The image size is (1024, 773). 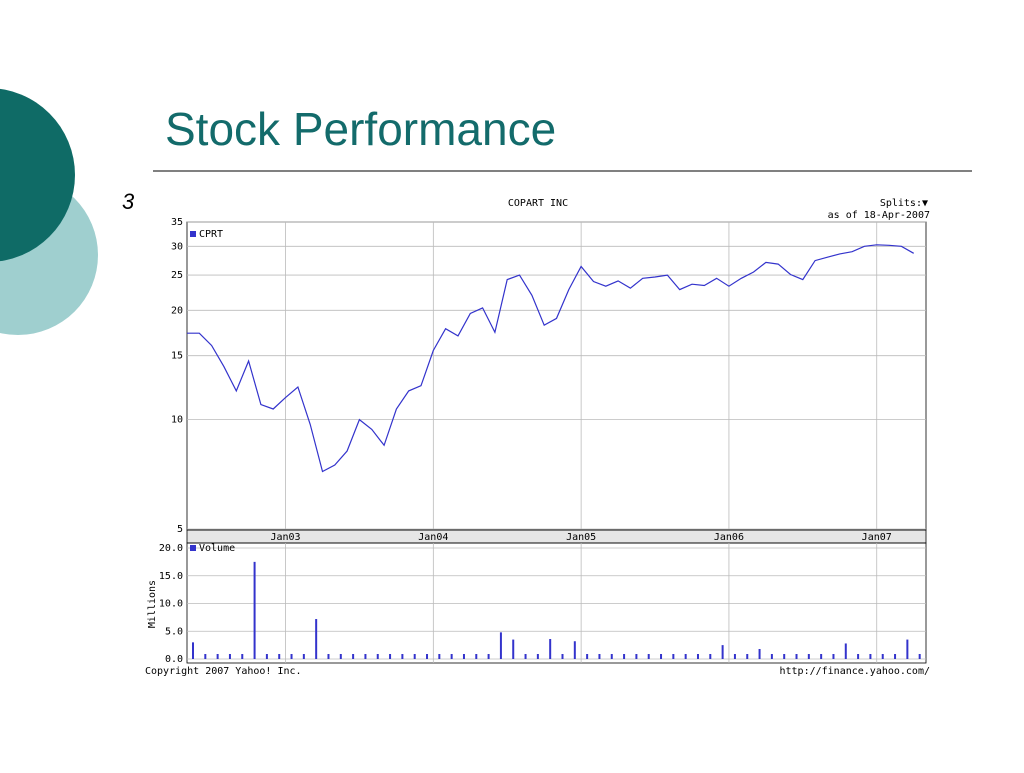 I want to click on x-tick-label: Jan03, so click(x=285, y=537).